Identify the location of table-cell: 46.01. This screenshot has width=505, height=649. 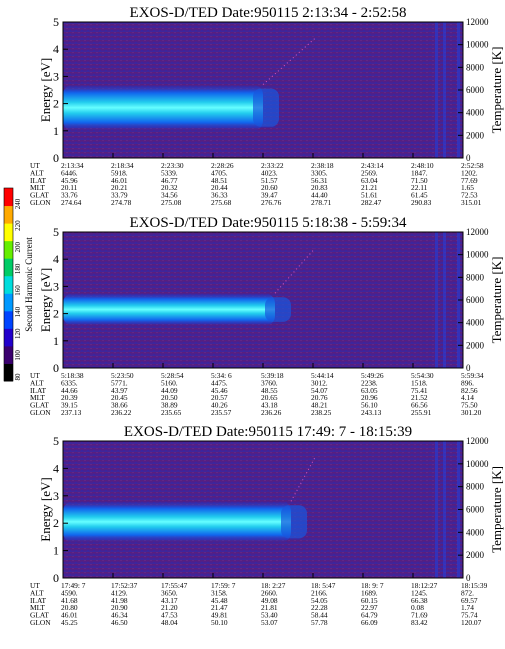
(69, 615).